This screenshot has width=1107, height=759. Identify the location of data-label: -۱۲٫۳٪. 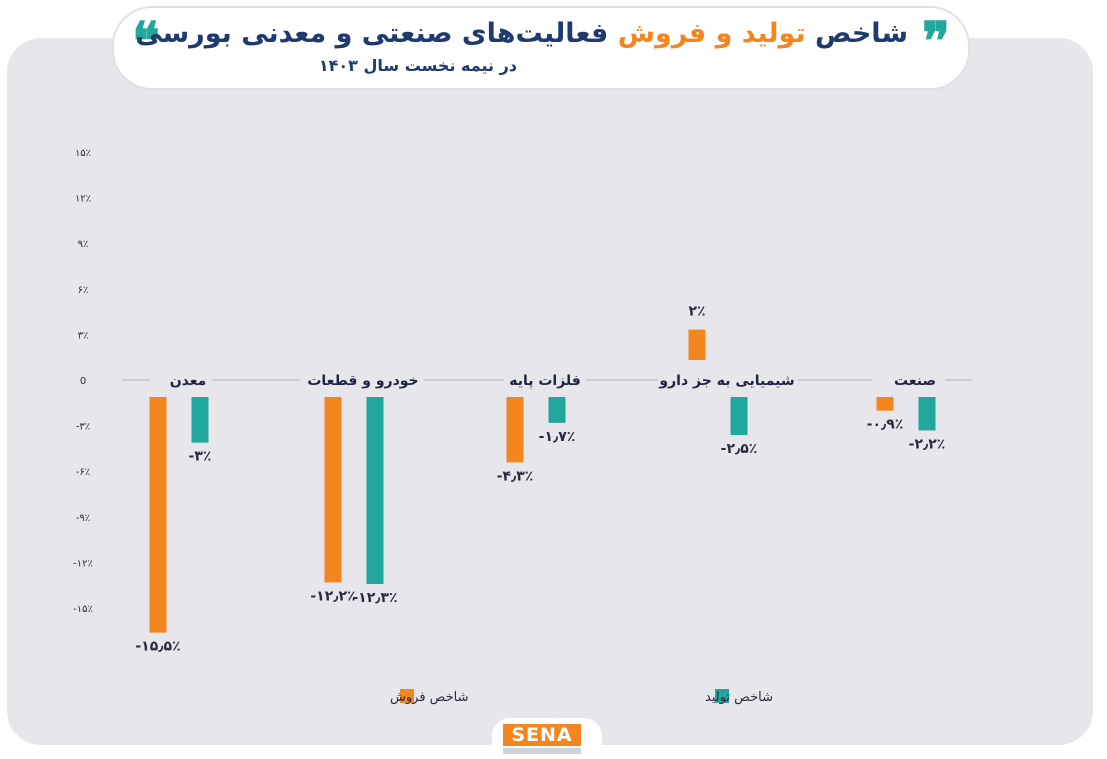
(374, 598).